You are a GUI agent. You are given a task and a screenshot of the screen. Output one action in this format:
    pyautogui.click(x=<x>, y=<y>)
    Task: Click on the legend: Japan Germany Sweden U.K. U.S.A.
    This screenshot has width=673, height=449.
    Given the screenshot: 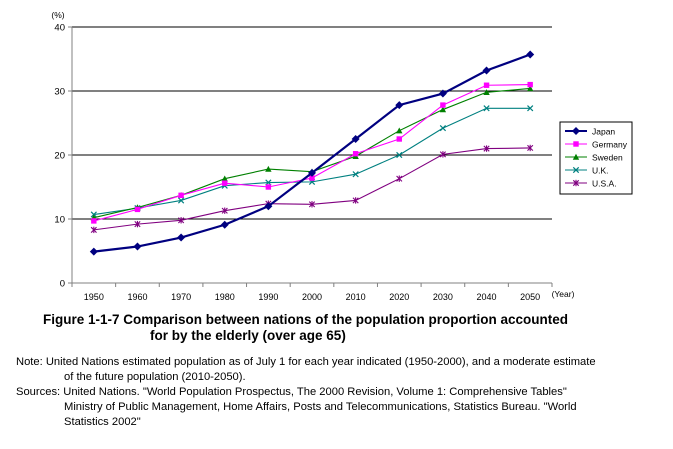 What is the action you would take?
    pyautogui.click(x=596, y=158)
    